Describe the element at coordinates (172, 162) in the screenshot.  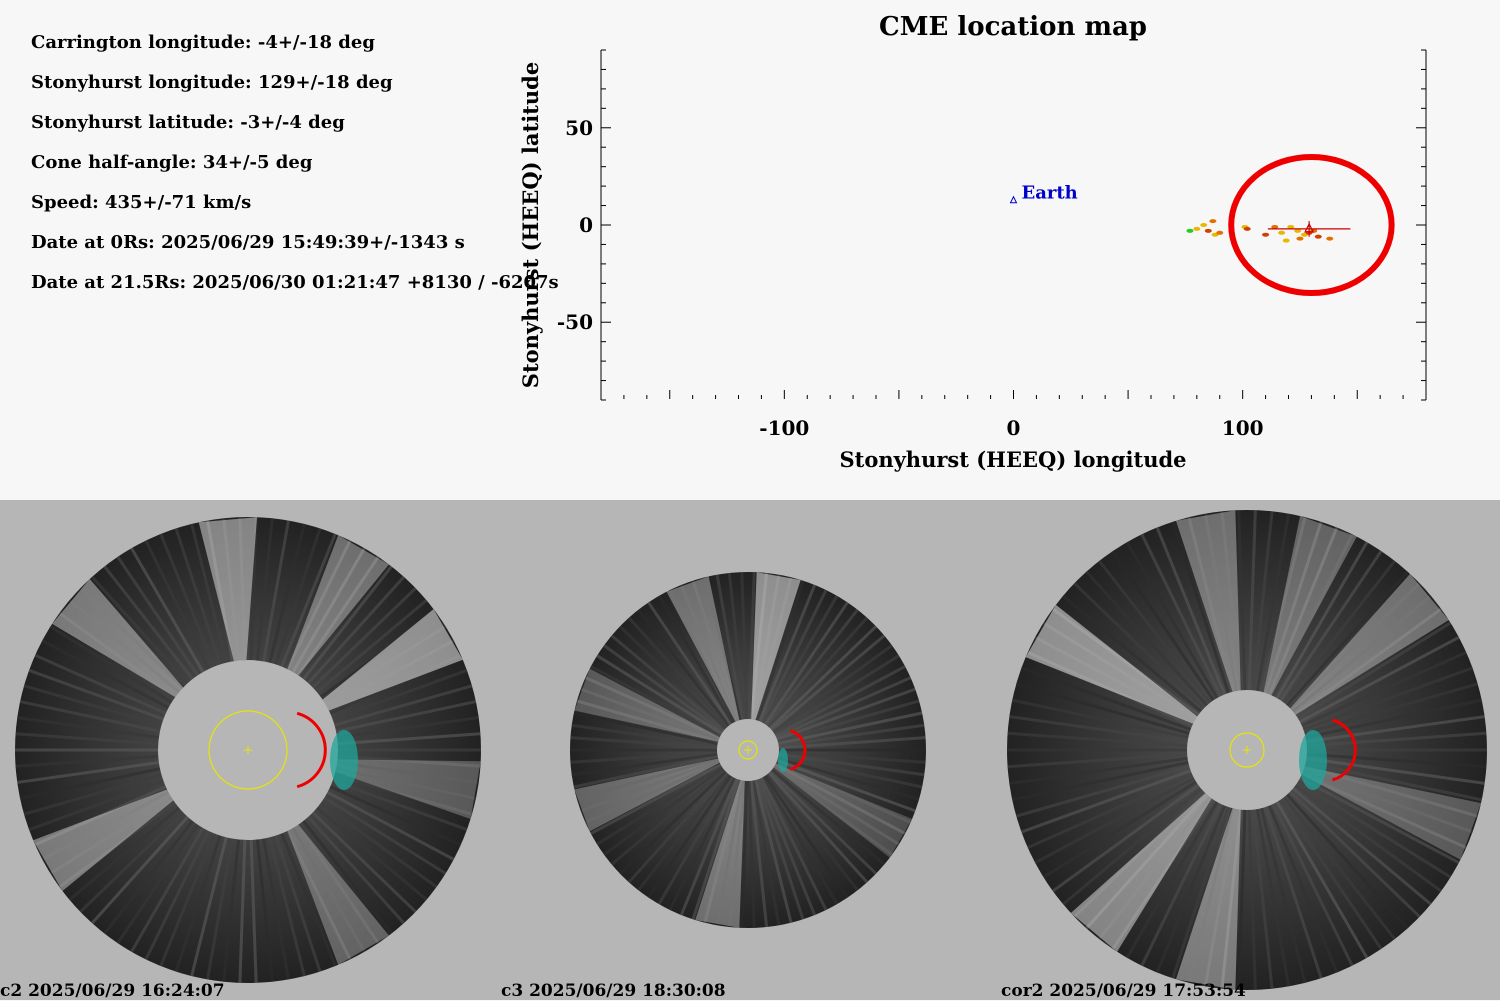
I see `param-cone-half-angle: Cone half-angle: 34+/-5 deg` at that location.